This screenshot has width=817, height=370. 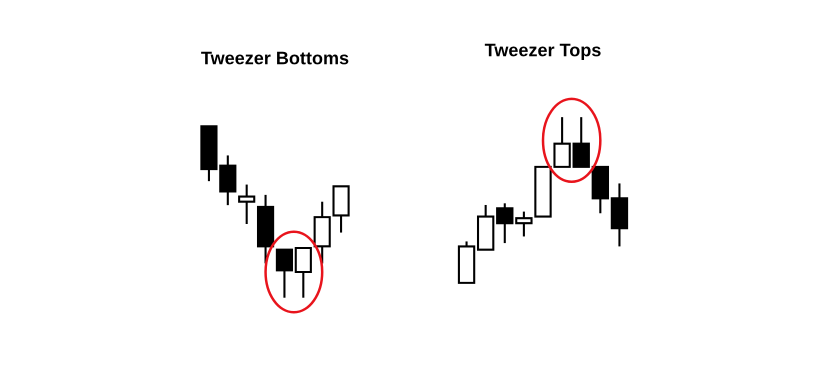 What do you see at coordinates (542, 52) in the screenshot?
I see `chart-title: Tweezer Tops` at bounding box center [542, 52].